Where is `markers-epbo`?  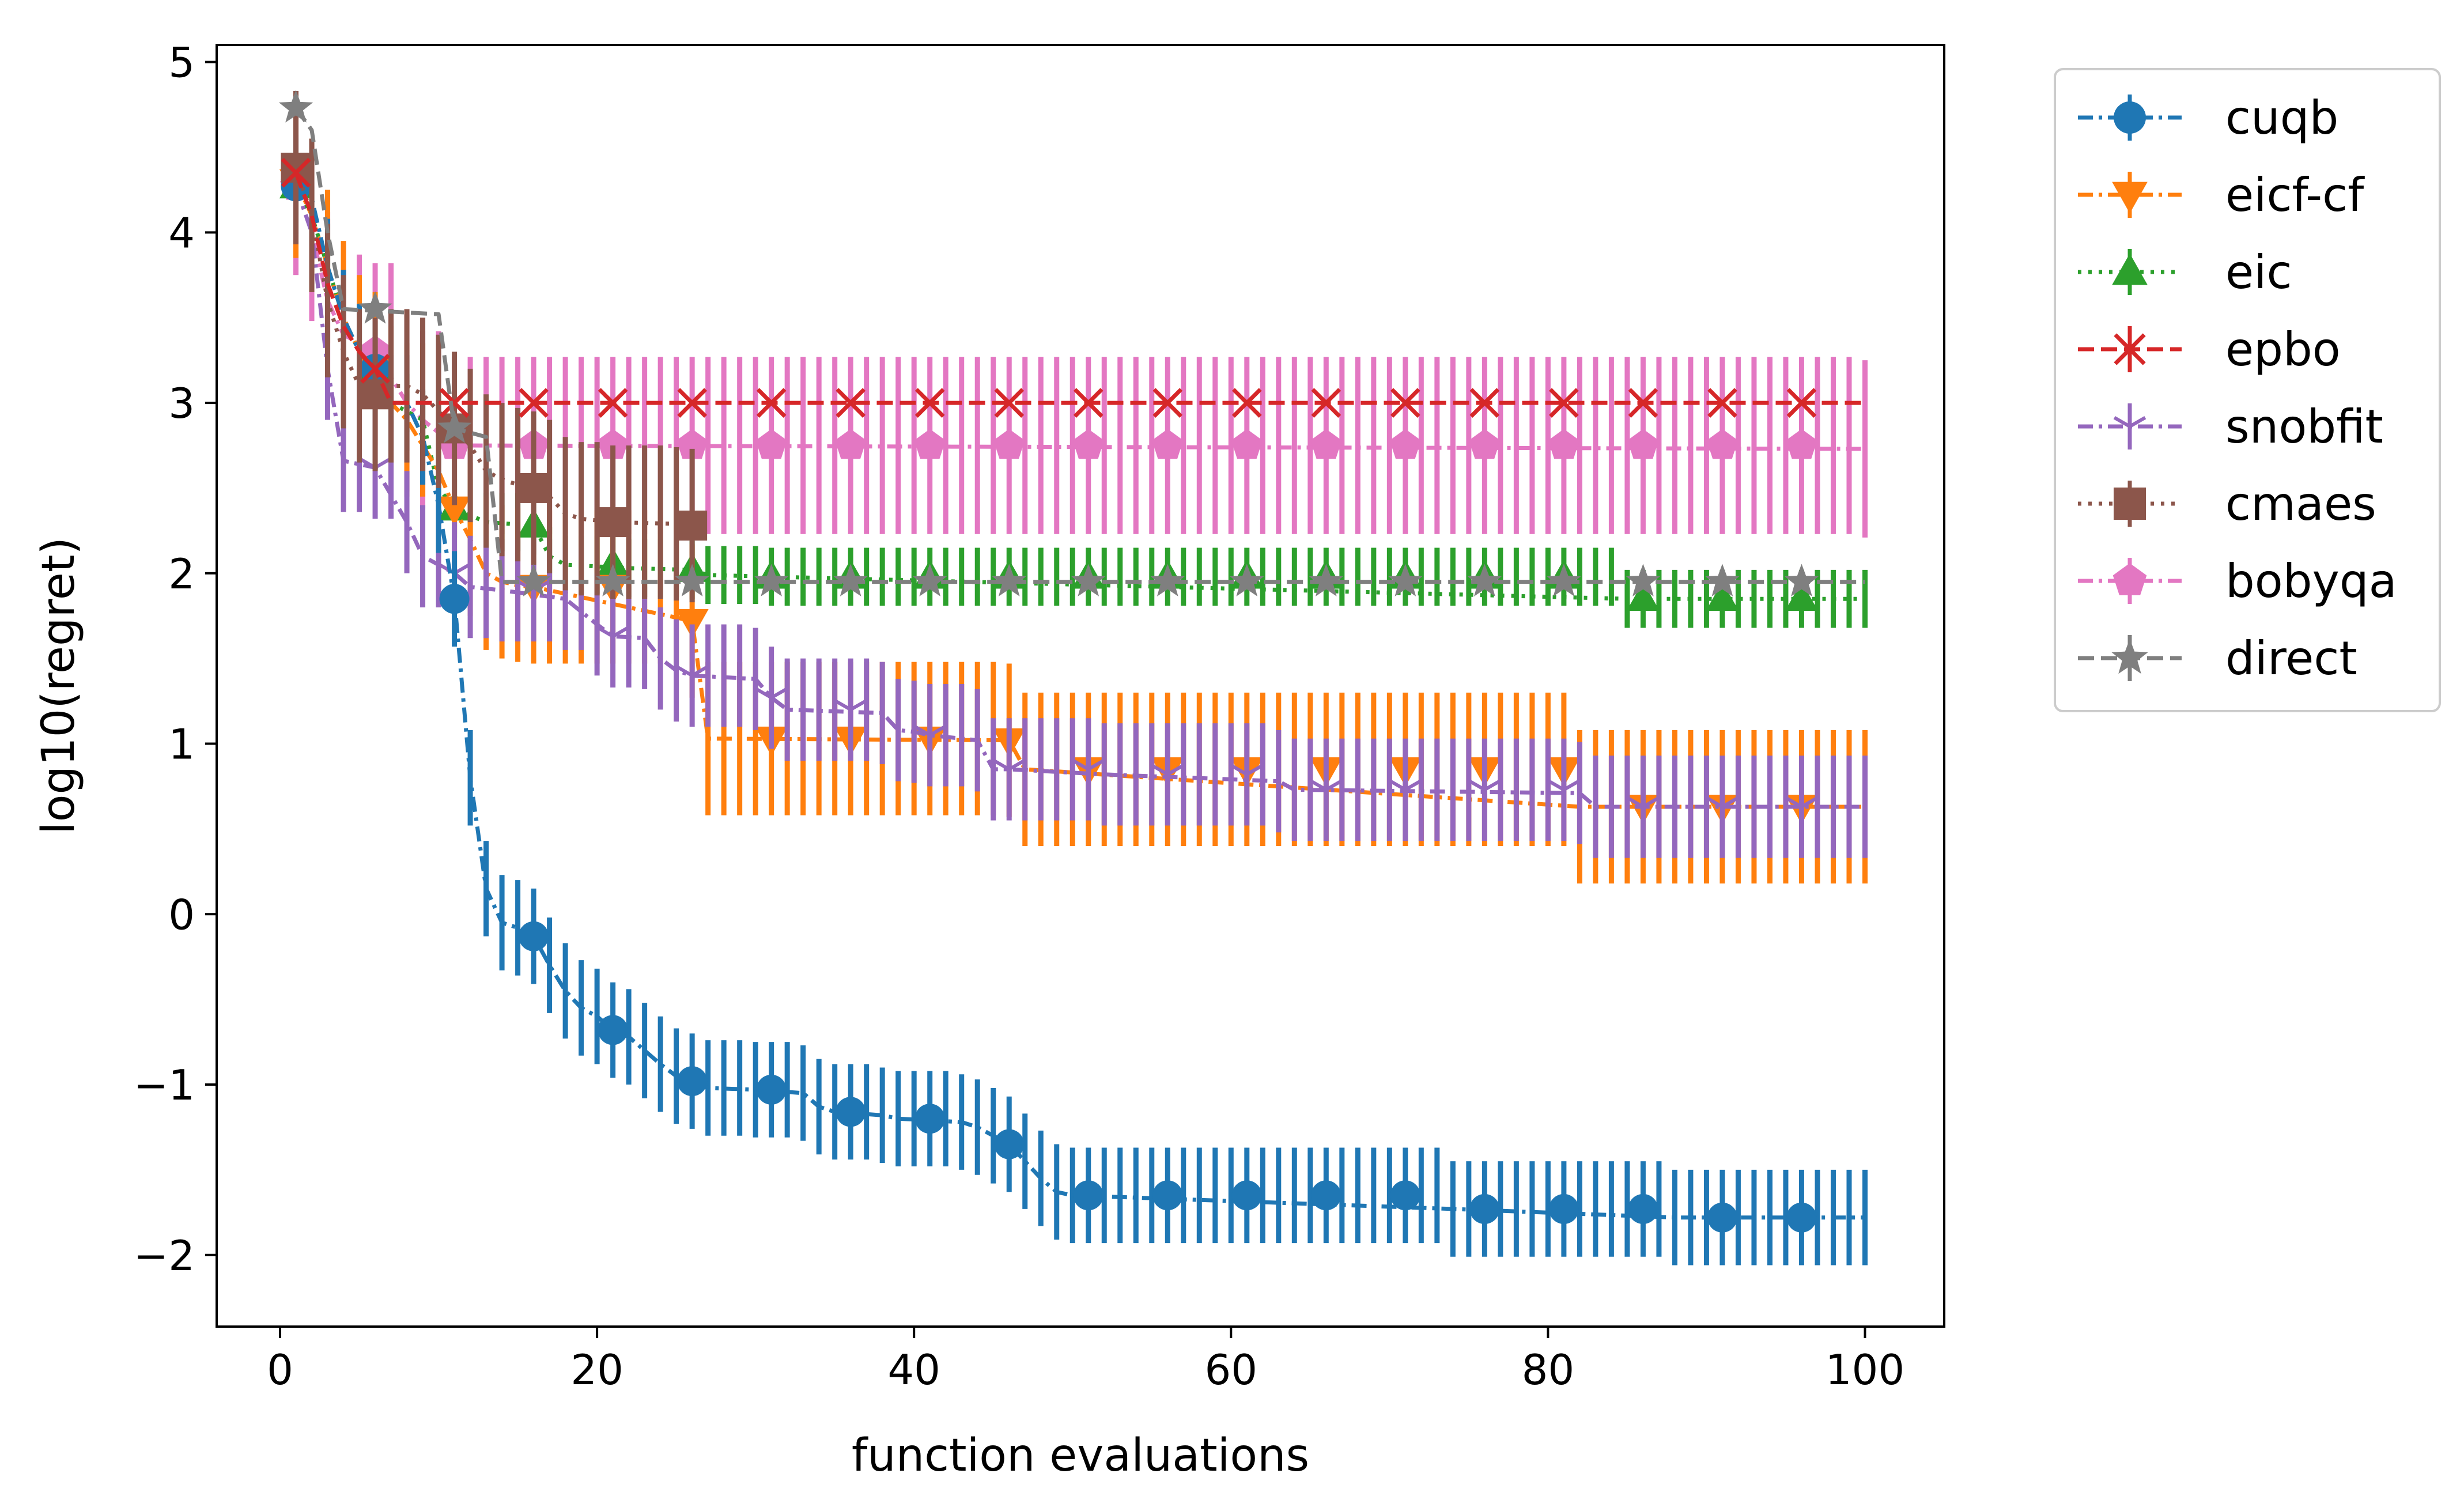 markers-epbo is located at coordinates (1049, 287).